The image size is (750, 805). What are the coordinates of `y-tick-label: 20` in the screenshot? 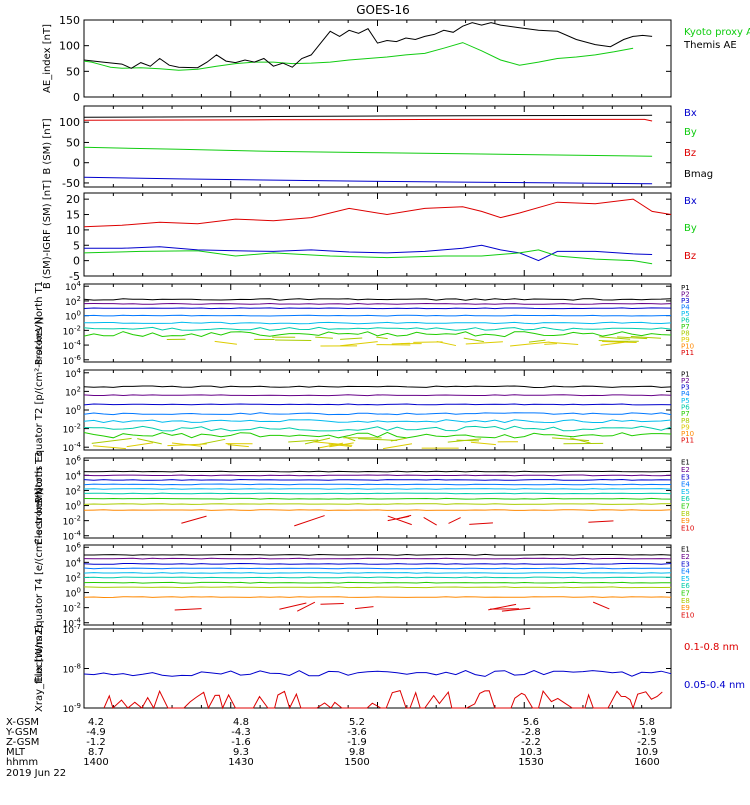 It's located at (73, 199).